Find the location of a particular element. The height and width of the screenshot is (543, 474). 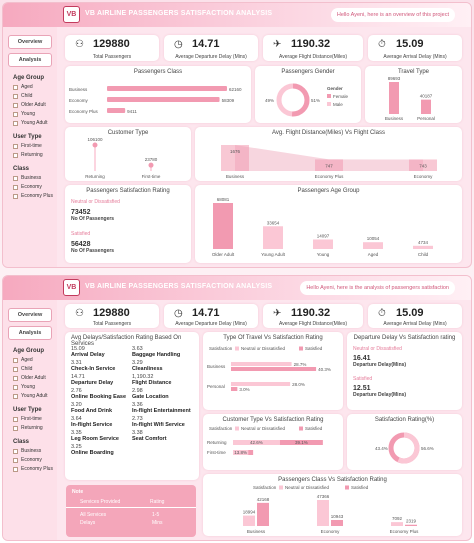

kpi-value: 129880 is located at coordinates (111, 313).